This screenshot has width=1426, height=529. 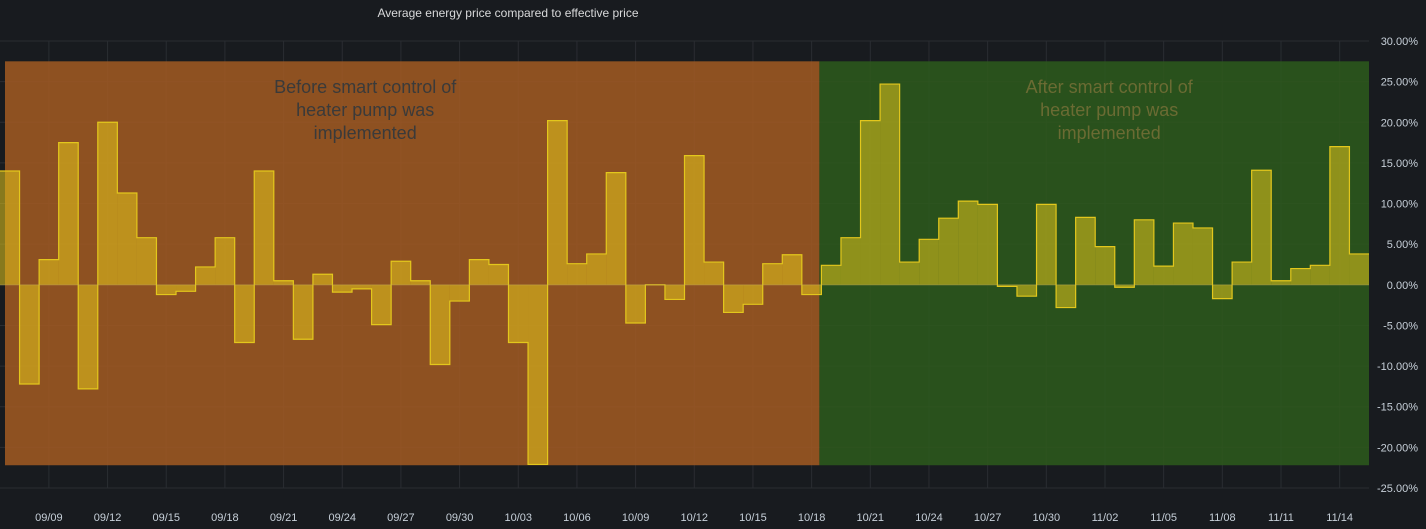 What do you see at coordinates (365, 110) in the screenshot?
I see `region-label: heater pump was` at bounding box center [365, 110].